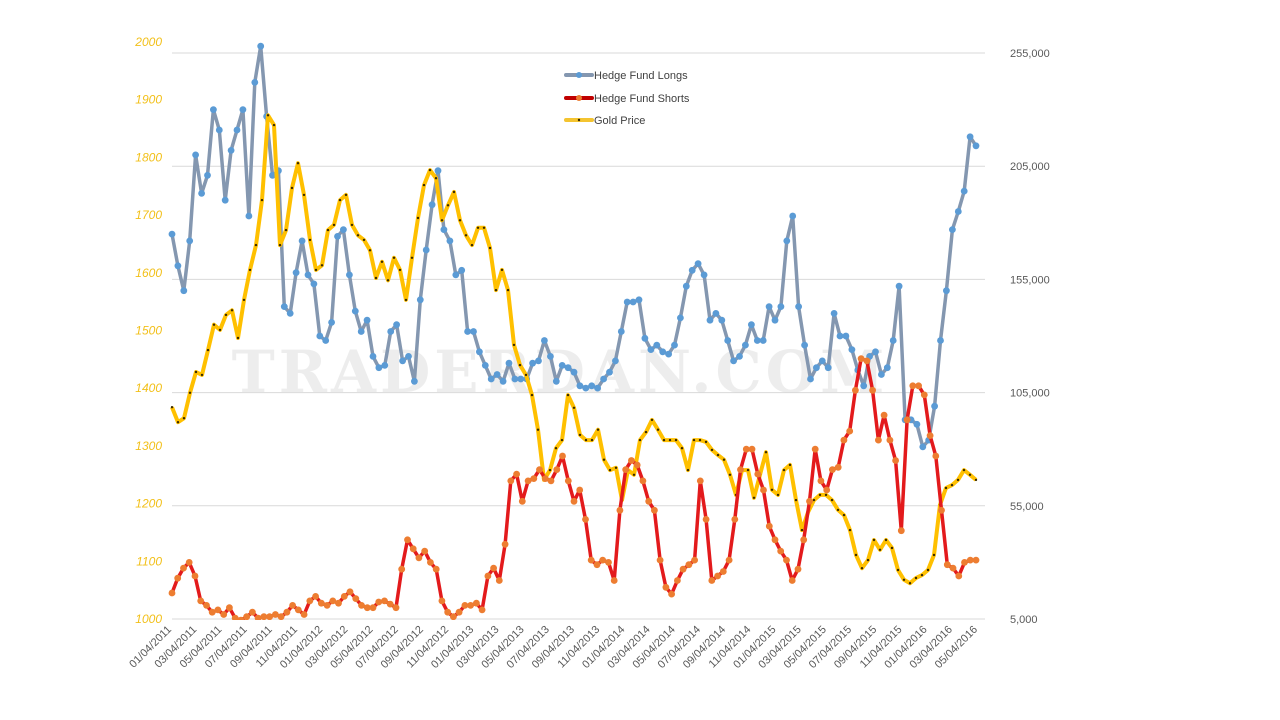 This screenshot has width=1280, height=720. Describe the element at coordinates (1030, 167) in the screenshot. I see `right-tick-label: 205,000` at that location.